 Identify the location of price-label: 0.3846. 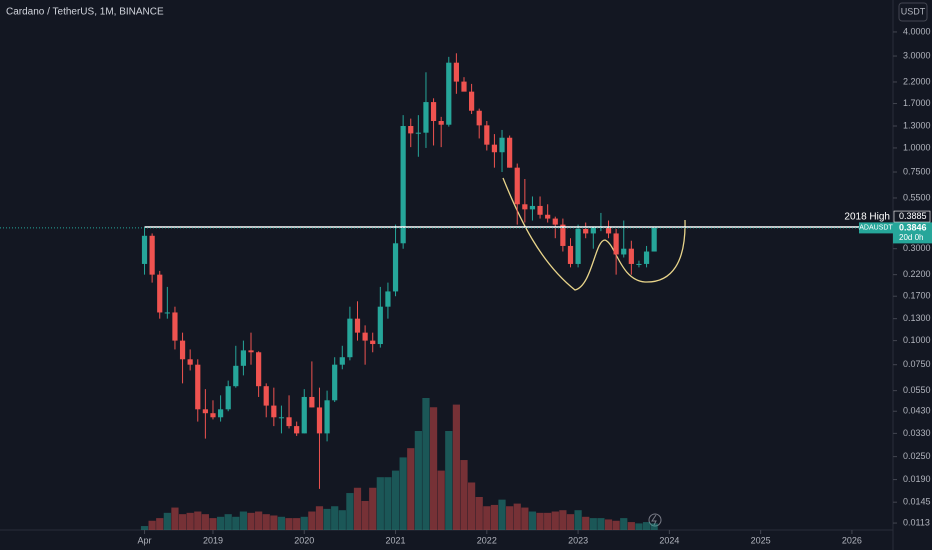
(913, 227).